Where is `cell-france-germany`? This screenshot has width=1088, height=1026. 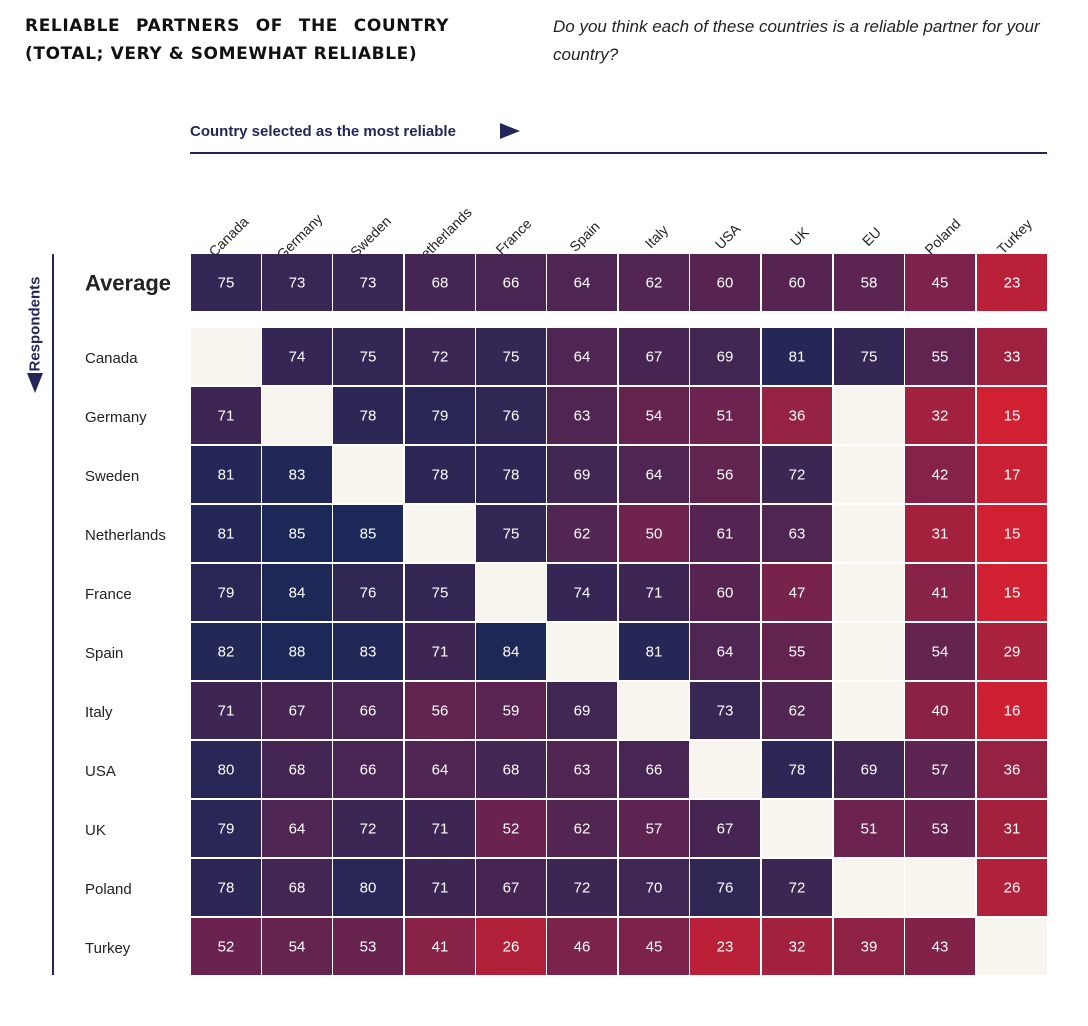
cell-france-germany is located at coordinates (297, 592).